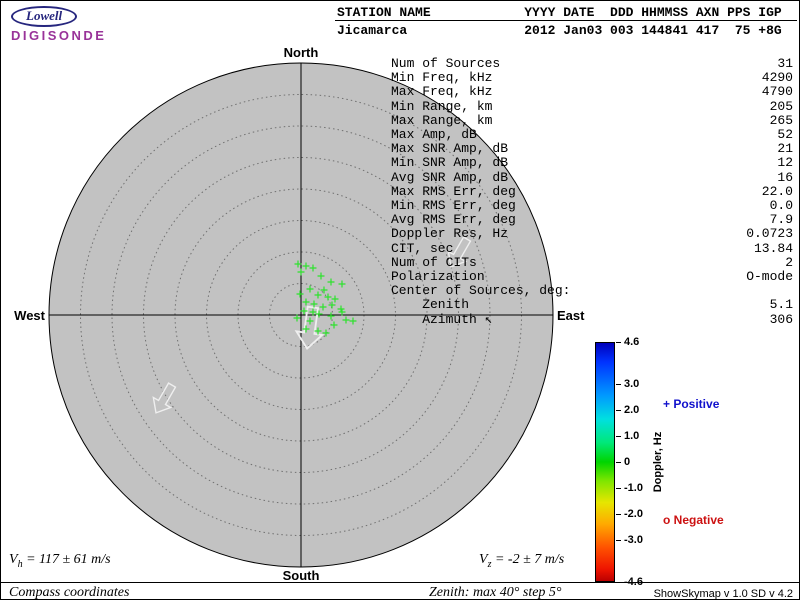  Describe the element at coordinates (422, 248) in the screenshot. I see `stat-label: CIT, sec` at that location.